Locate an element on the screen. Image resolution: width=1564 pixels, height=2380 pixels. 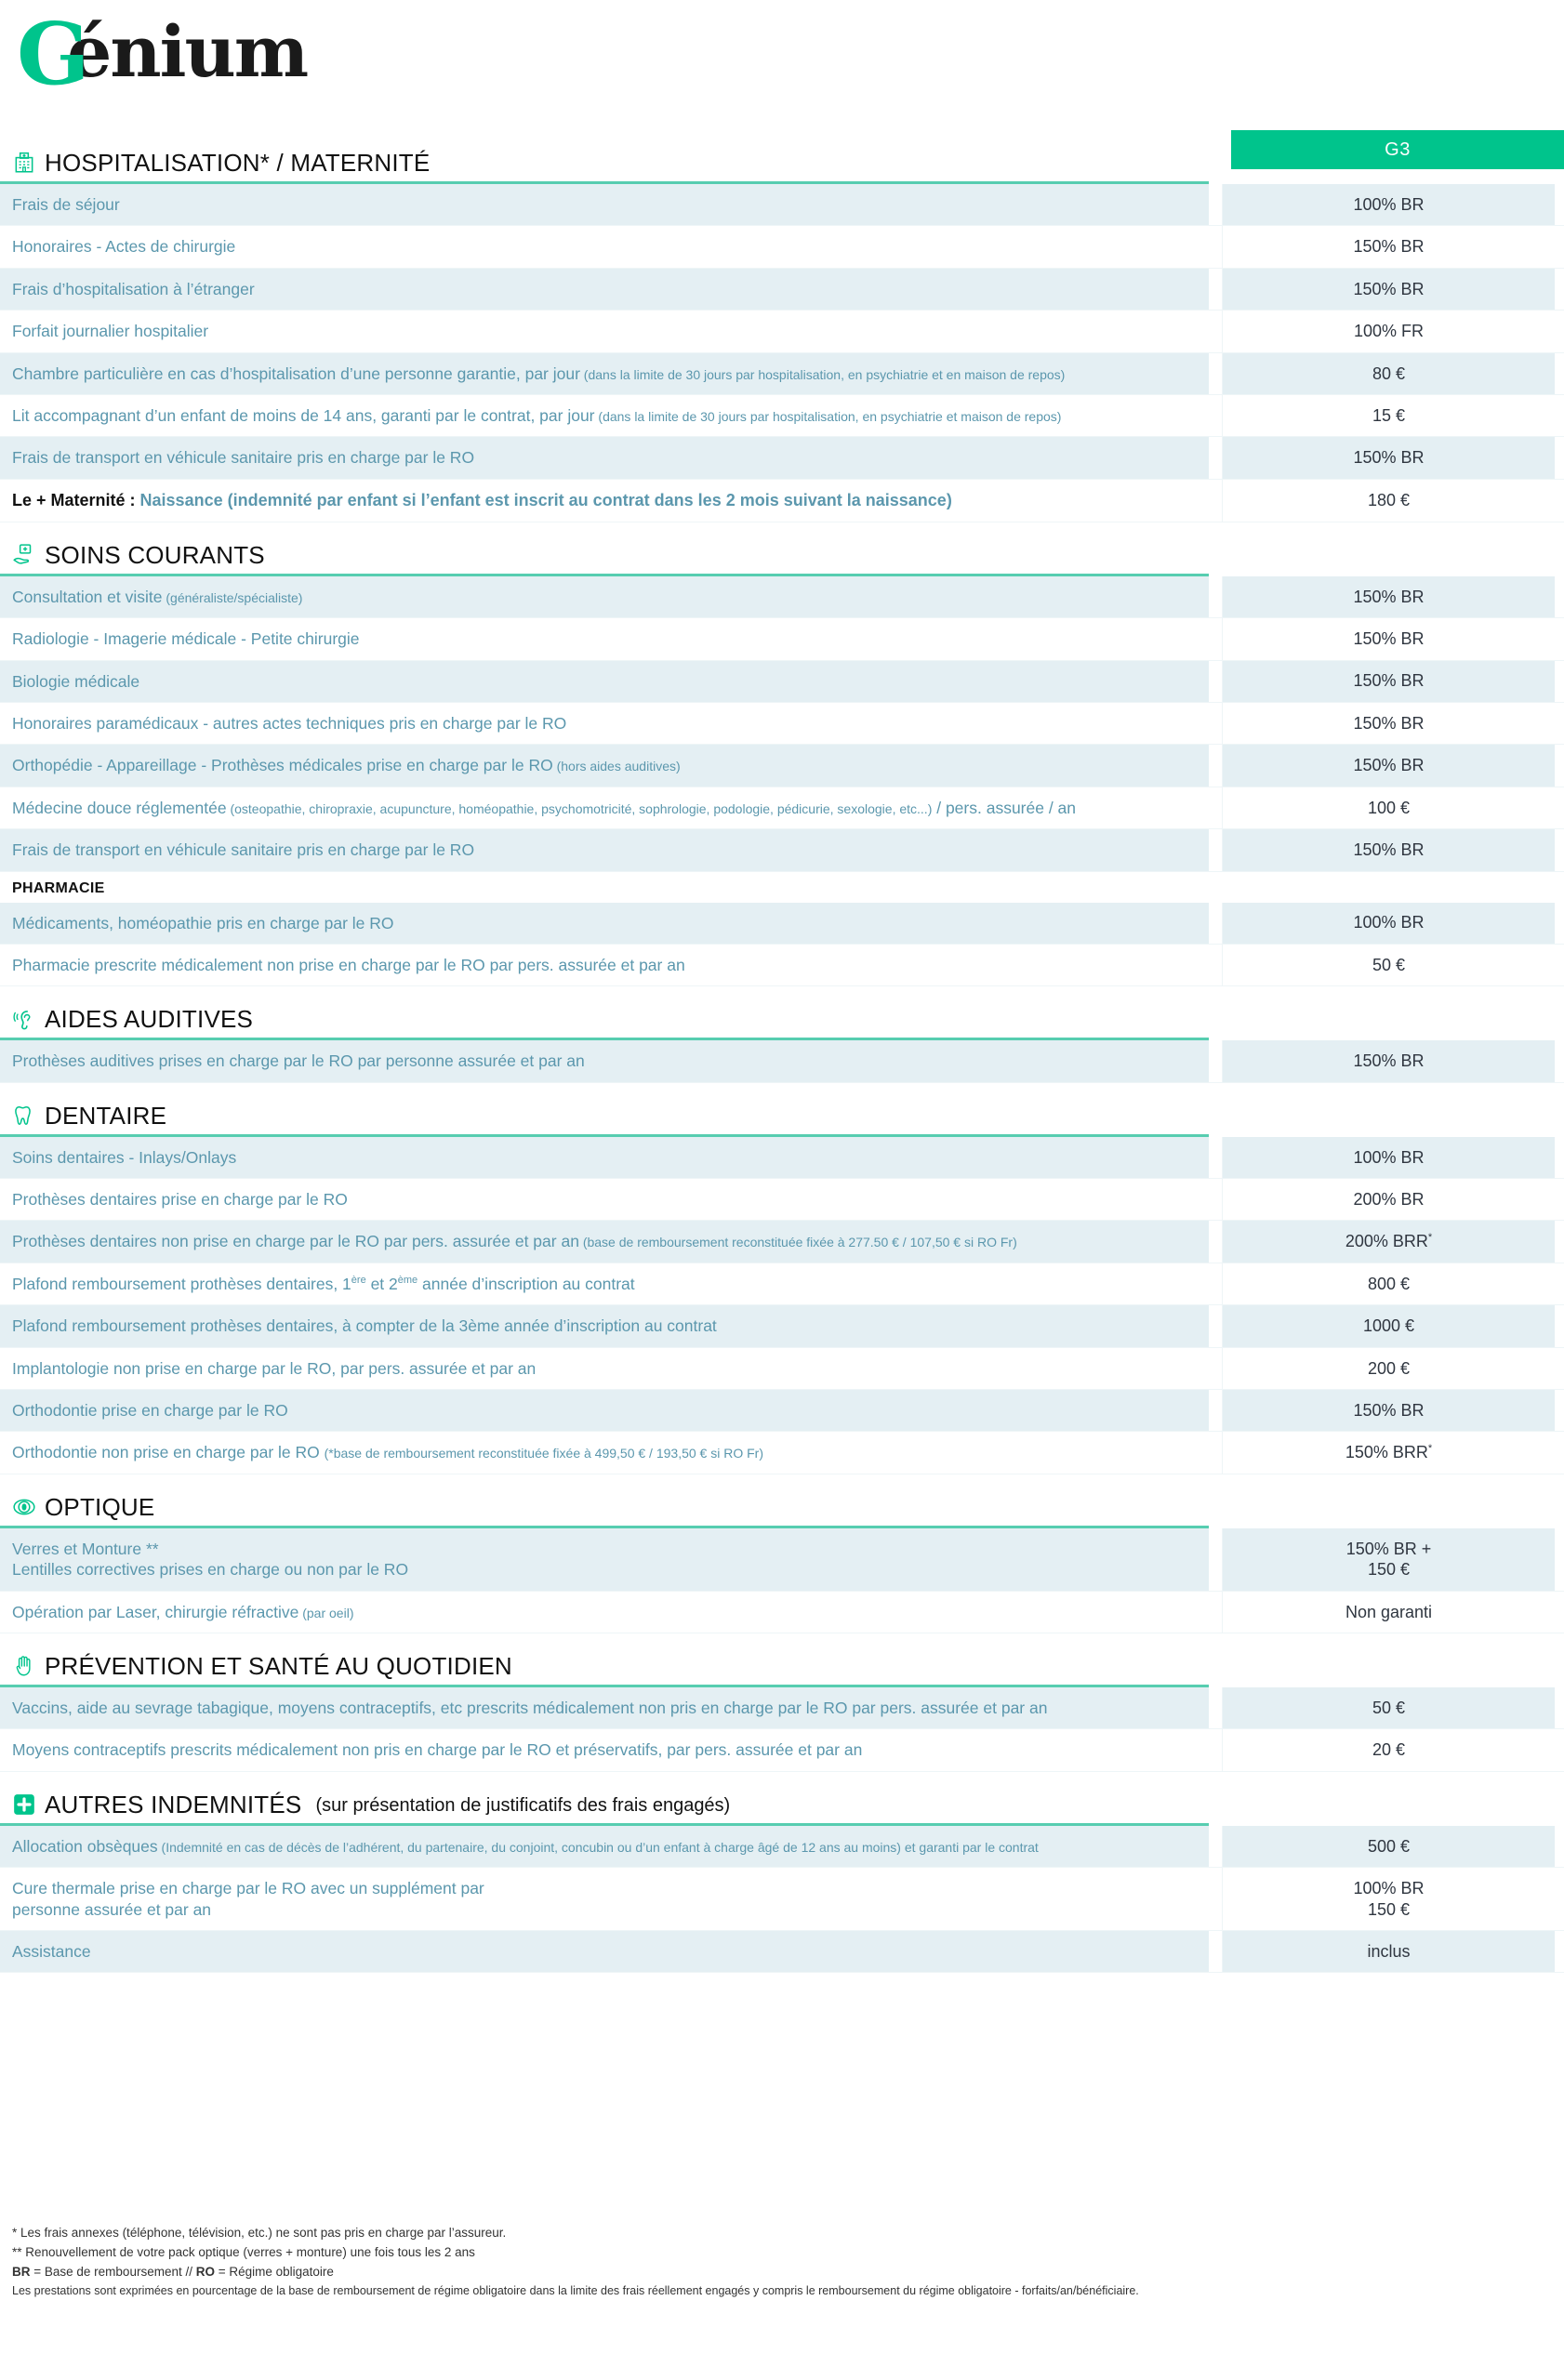
table-row: Honoraires - Actes de chirurgie 150% BR is located at coordinates (782, 247).